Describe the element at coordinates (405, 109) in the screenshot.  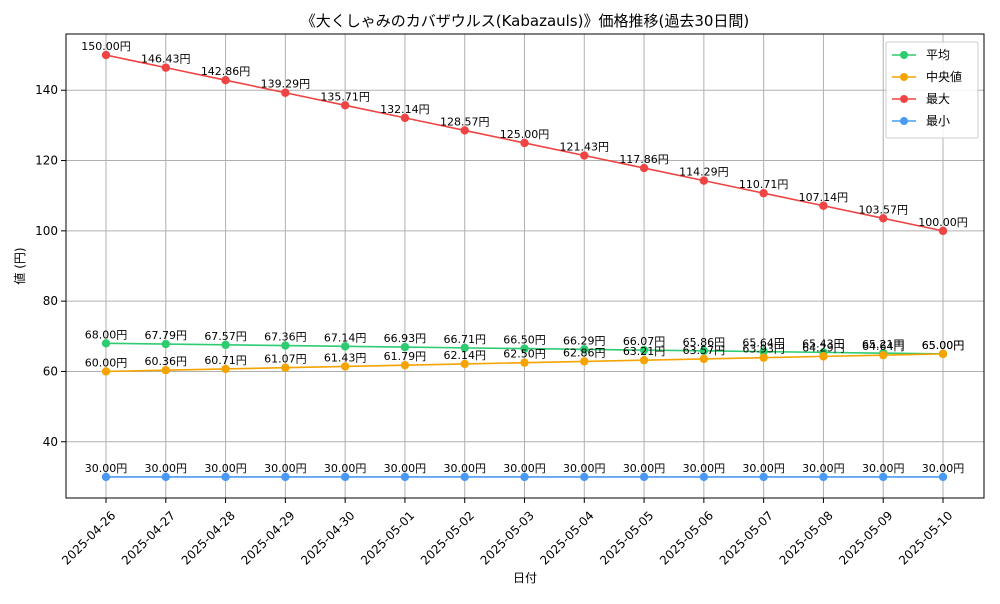
I see `data-label: 132.14円` at that location.